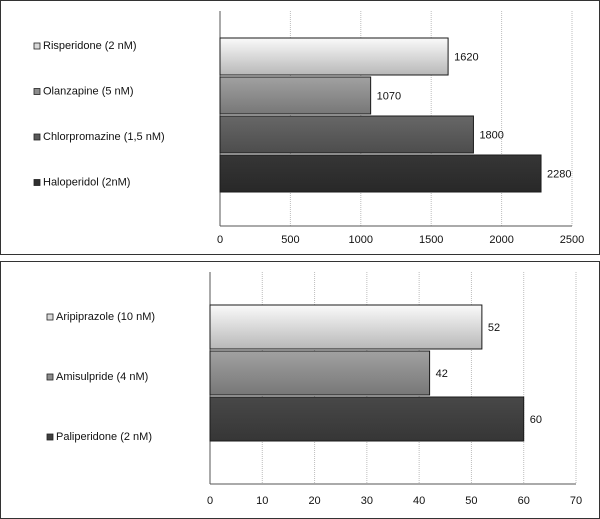 Image resolution: width=600 pixels, height=519 pixels. I want to click on x-tick-label: 50, so click(471, 501).